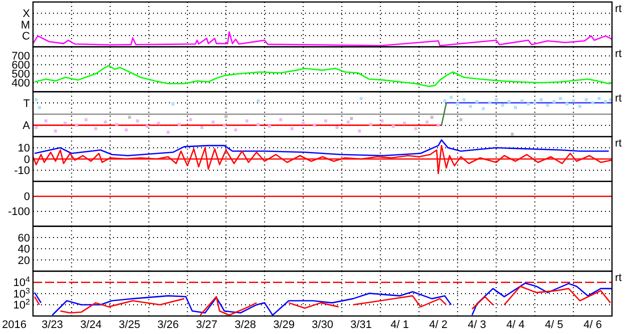 This screenshot has height=334, width=633. I want to click on x-tick-label: 3/31, so click(361, 325).